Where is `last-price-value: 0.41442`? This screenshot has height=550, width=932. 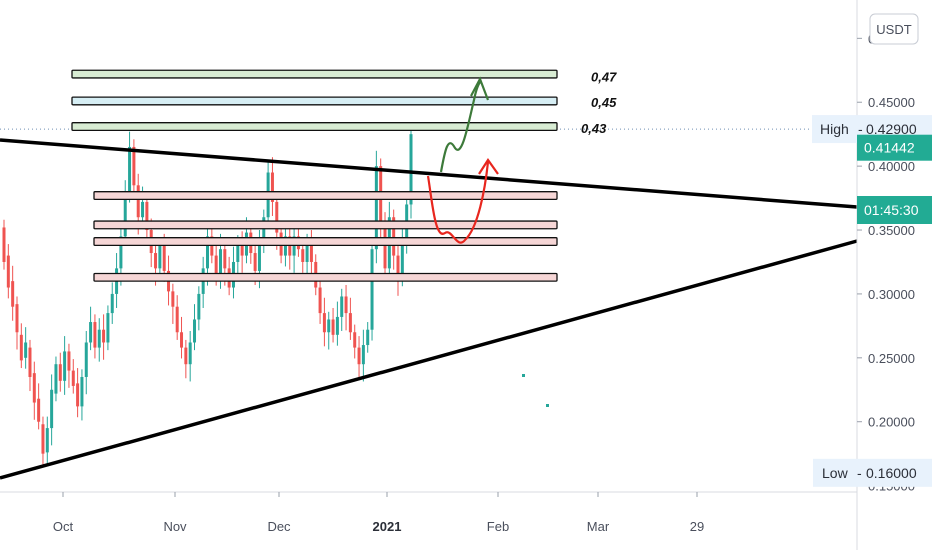 last-price-value: 0.41442 is located at coordinates (889, 148).